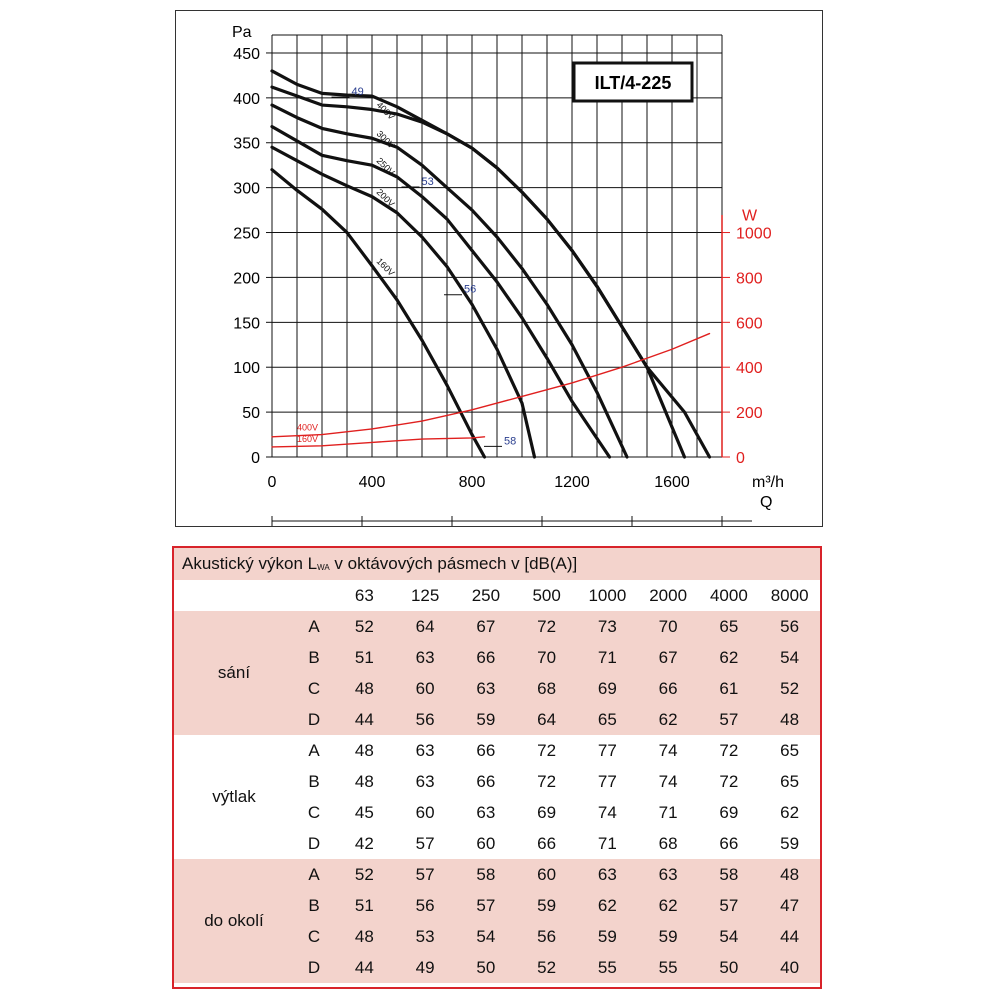  I want to click on series-label: 160V, so click(307, 439).